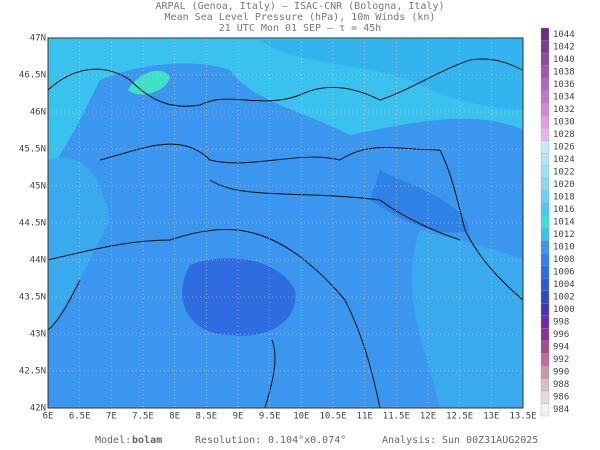 The height and width of the screenshot is (450, 600). I want to click on colorbar-label: 1028, so click(564, 135).